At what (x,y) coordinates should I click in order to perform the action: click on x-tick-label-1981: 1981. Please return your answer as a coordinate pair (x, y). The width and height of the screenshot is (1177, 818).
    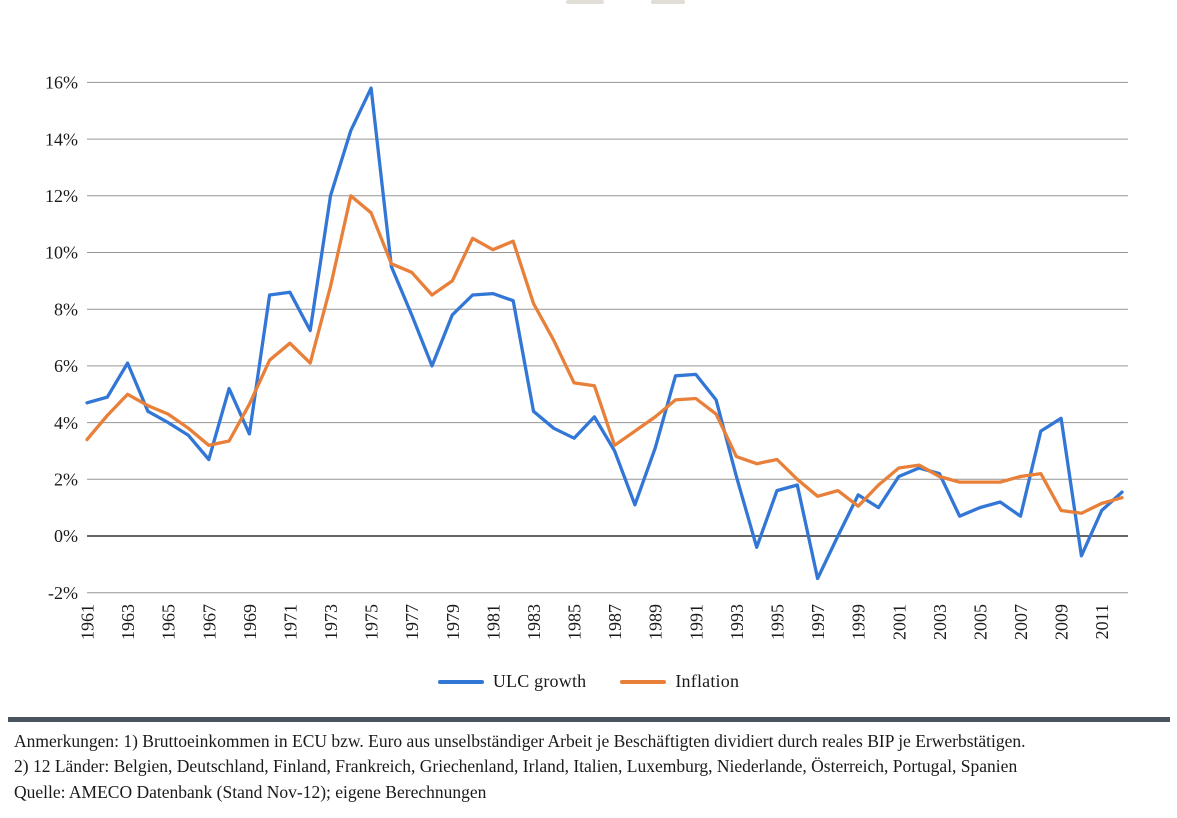
    Looking at the image, I should click on (493, 622).